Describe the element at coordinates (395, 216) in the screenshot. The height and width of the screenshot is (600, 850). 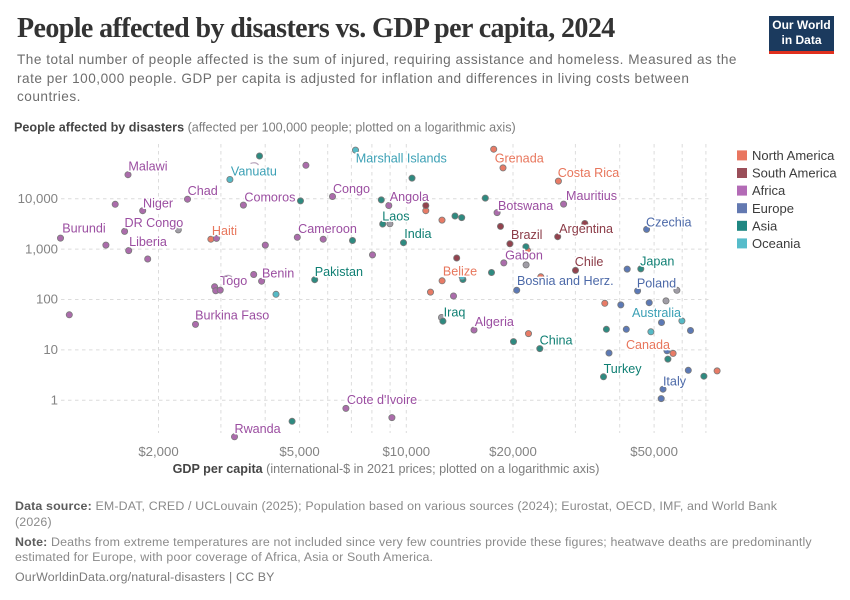
I see `svg-text: Laos` at that location.